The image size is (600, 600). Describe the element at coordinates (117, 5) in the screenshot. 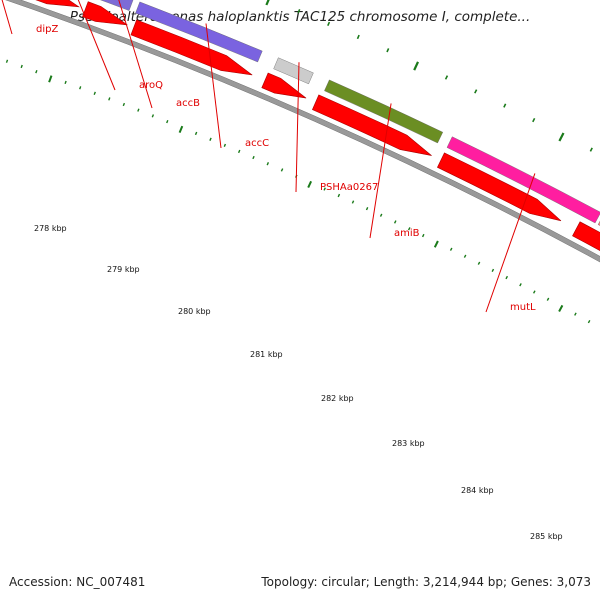

I see `gene-accb-bar` at that location.